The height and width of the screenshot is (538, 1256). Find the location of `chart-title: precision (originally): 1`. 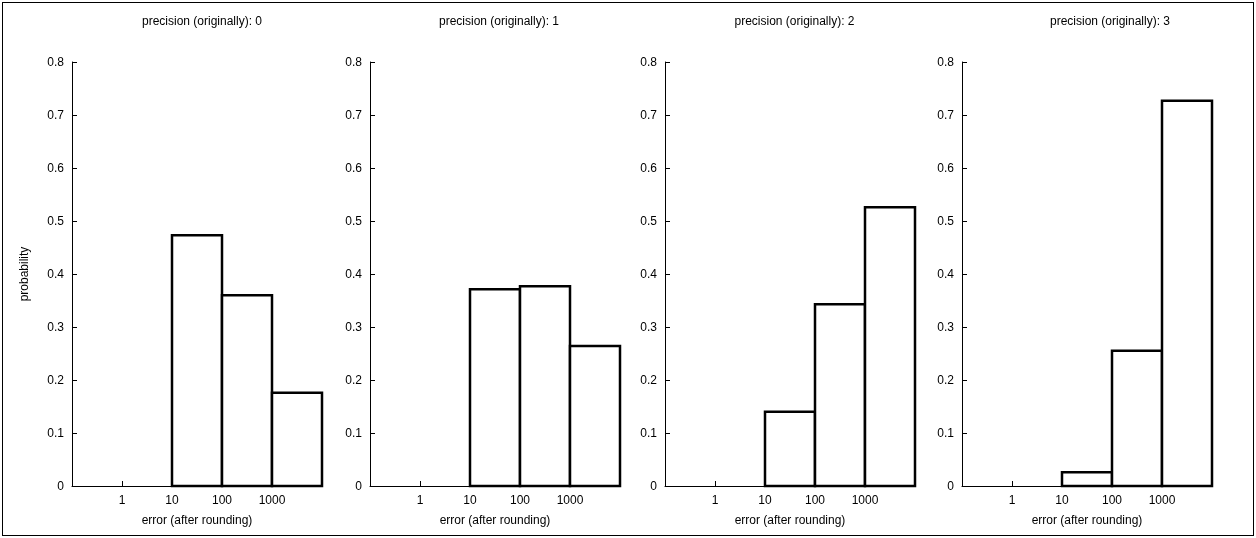

chart-title: precision (originally): 1 is located at coordinates (499, 21).